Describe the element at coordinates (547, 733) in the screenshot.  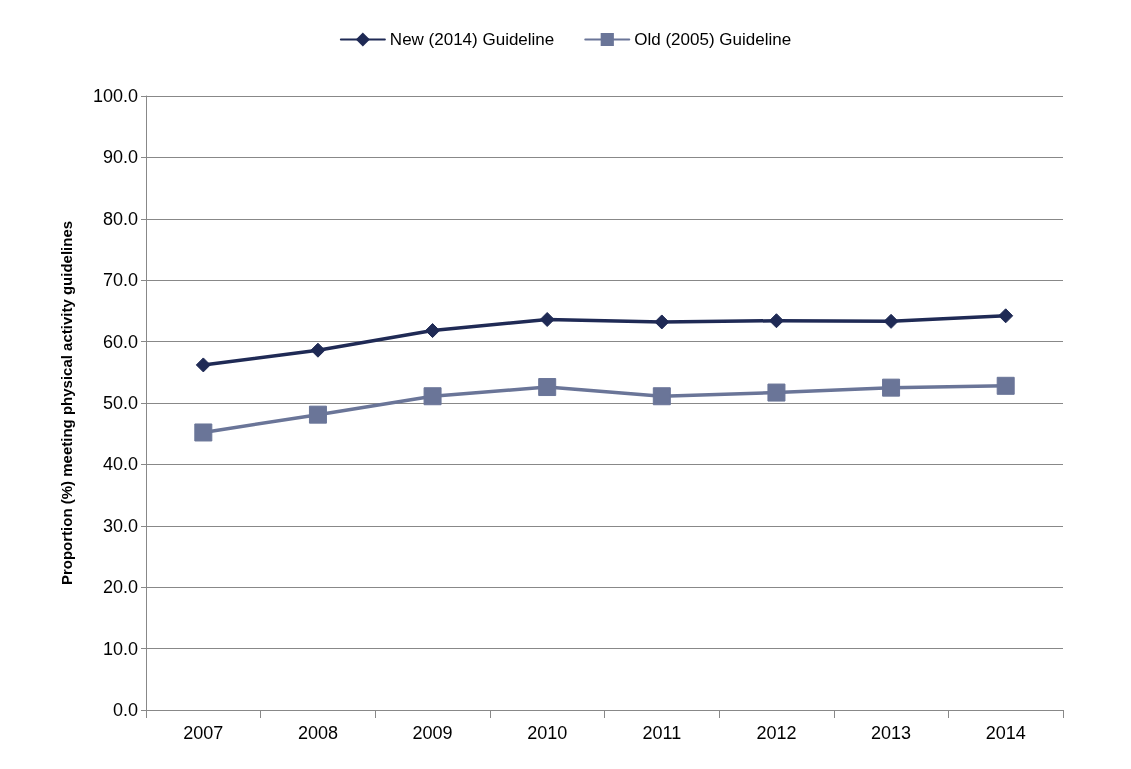
I see `x-tick-label: 2010` at that location.